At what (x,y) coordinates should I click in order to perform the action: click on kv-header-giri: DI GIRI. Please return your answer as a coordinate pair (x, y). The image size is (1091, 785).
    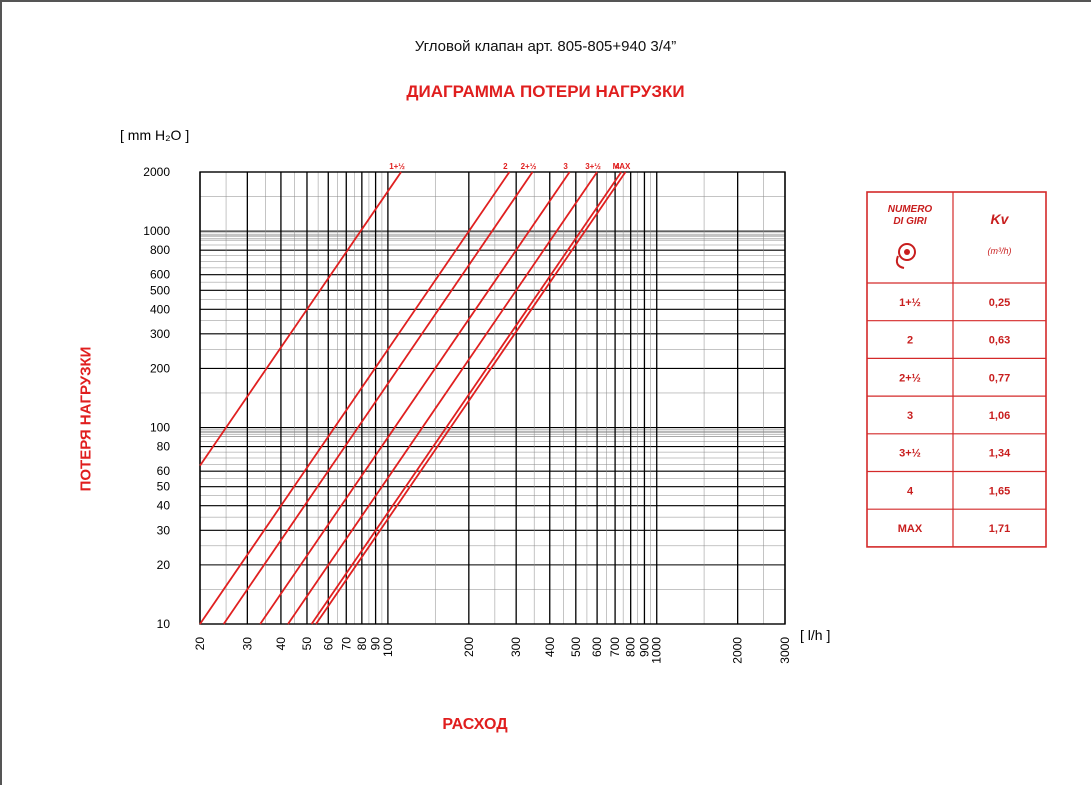
    Looking at the image, I should click on (910, 221).